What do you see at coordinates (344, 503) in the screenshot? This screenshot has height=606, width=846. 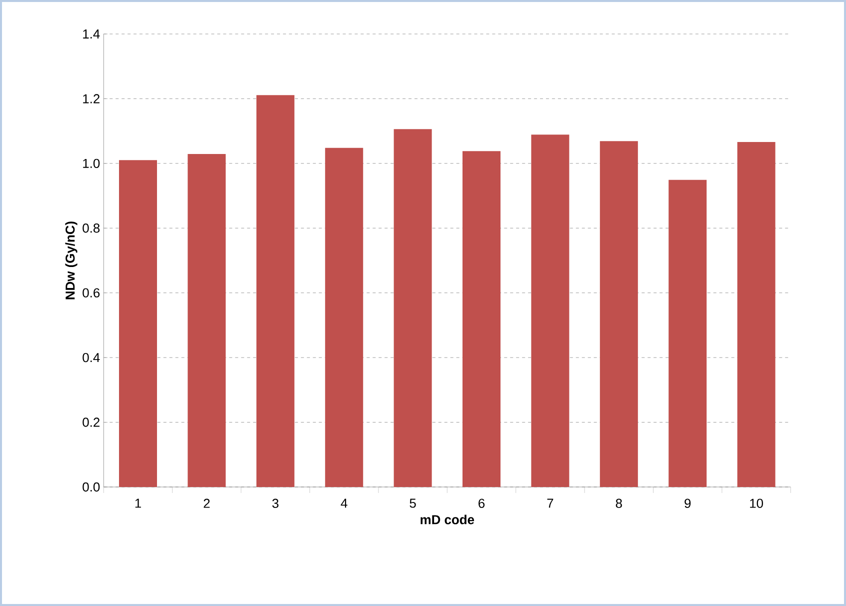 I see `x-tick-label: 4` at bounding box center [344, 503].